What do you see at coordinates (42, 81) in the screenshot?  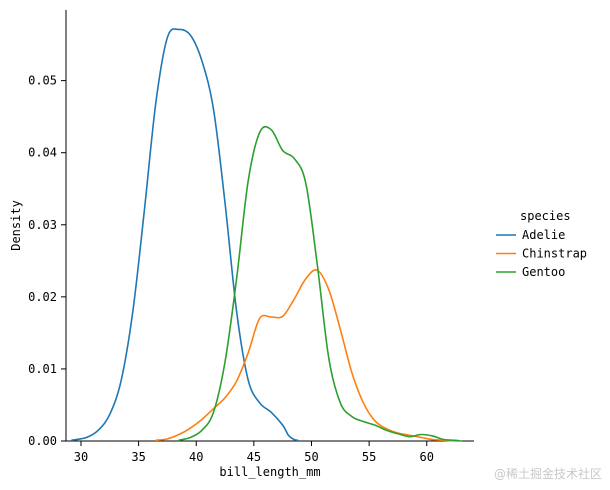 I see `y-tick-label: 0.05` at bounding box center [42, 81].